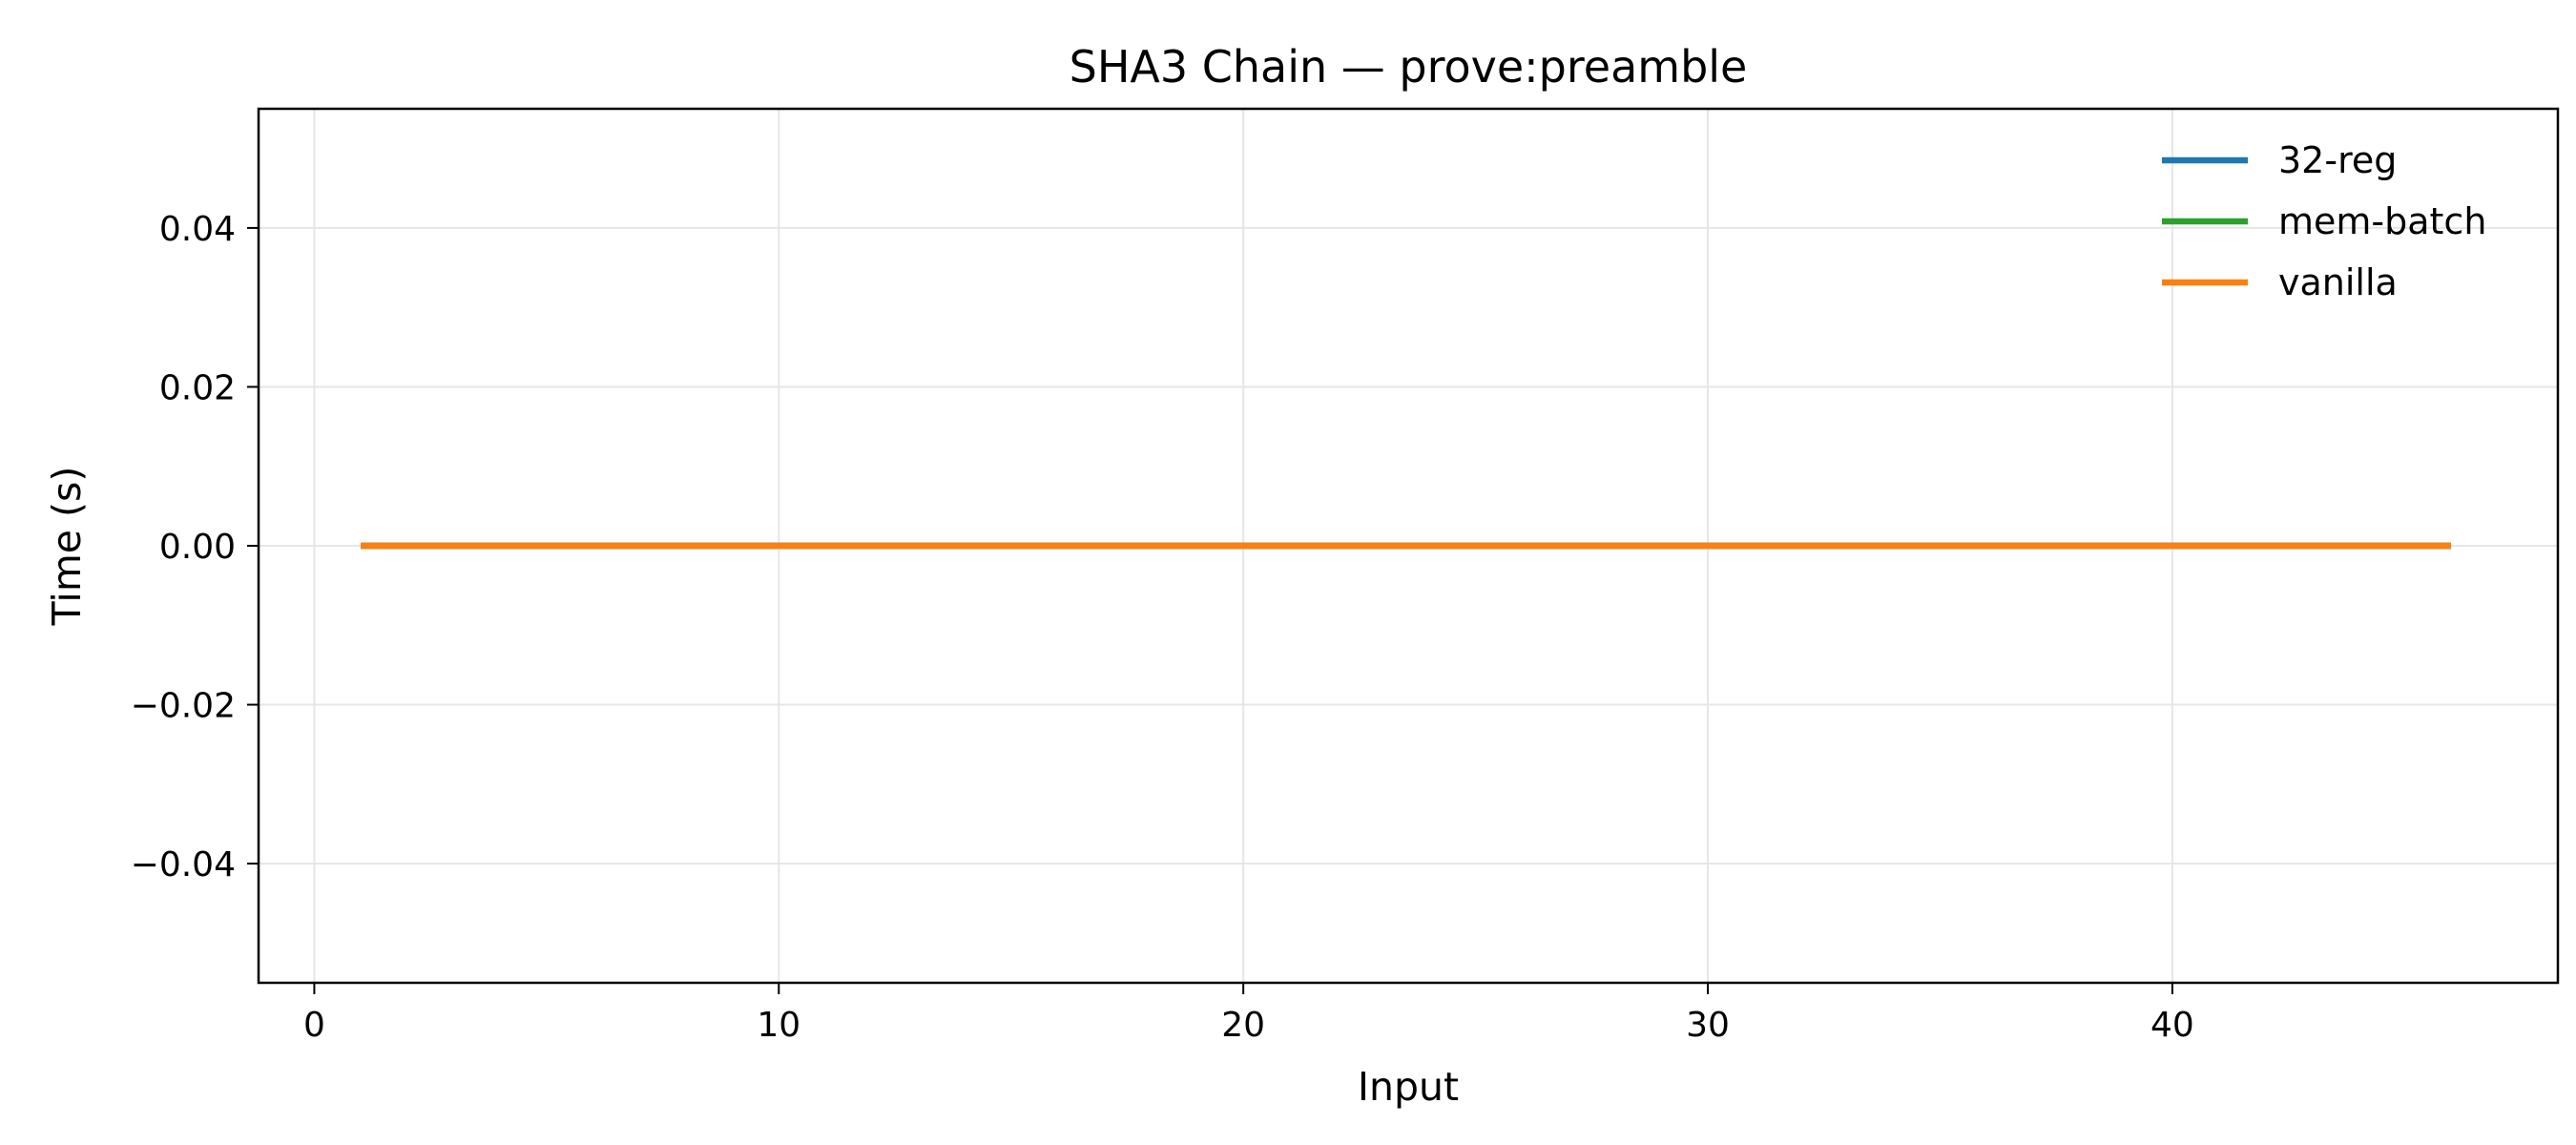 The width and height of the screenshot is (2576, 1145). I want to click on x-tick-label: 10, so click(778, 1025).